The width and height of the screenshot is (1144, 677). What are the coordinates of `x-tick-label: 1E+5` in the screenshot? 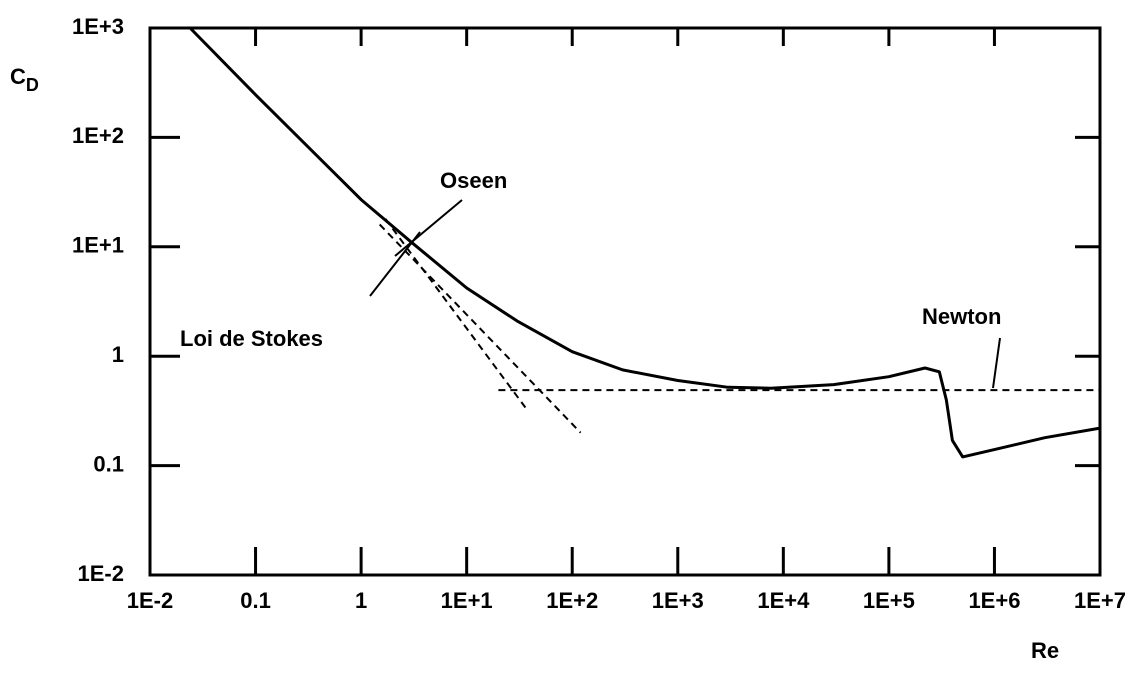 It's located at (889, 600).